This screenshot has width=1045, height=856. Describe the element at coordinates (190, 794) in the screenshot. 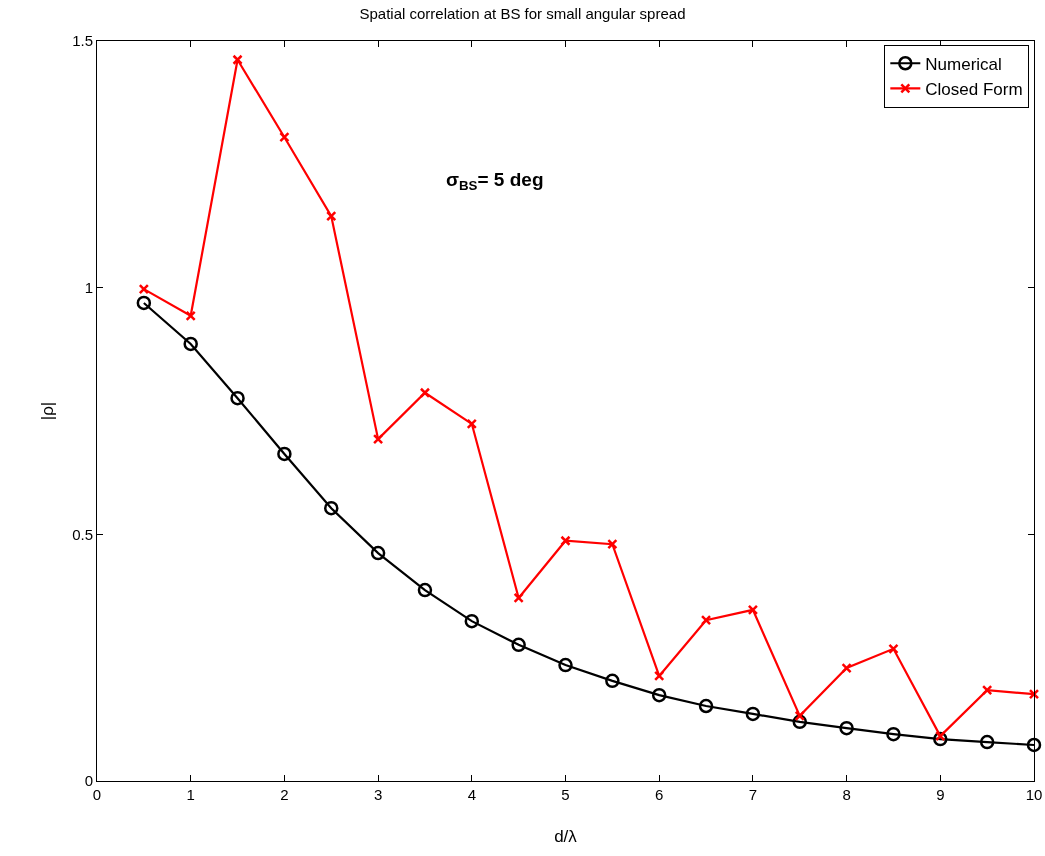

I see `x-tick-label: 1` at that location.